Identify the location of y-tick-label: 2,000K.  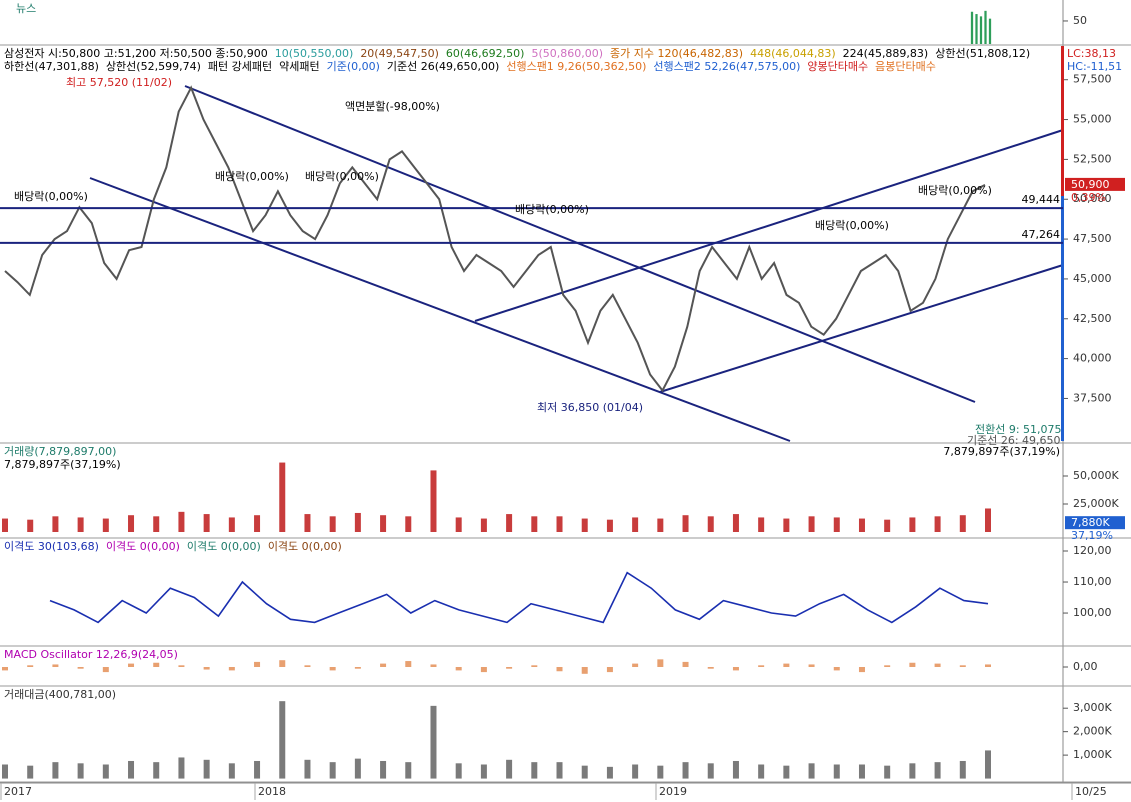
(1092, 731).